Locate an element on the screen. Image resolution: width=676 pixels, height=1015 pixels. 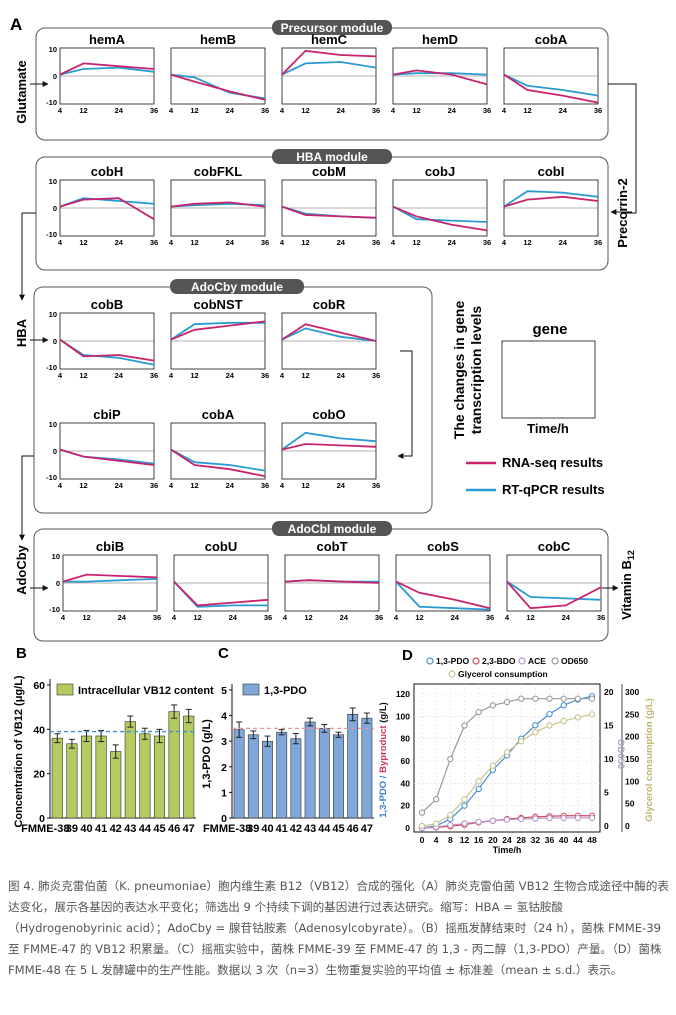
mini-chart-cobB: cobB 10 0 -104 12 24 36 is located at coordinates (102, 338).